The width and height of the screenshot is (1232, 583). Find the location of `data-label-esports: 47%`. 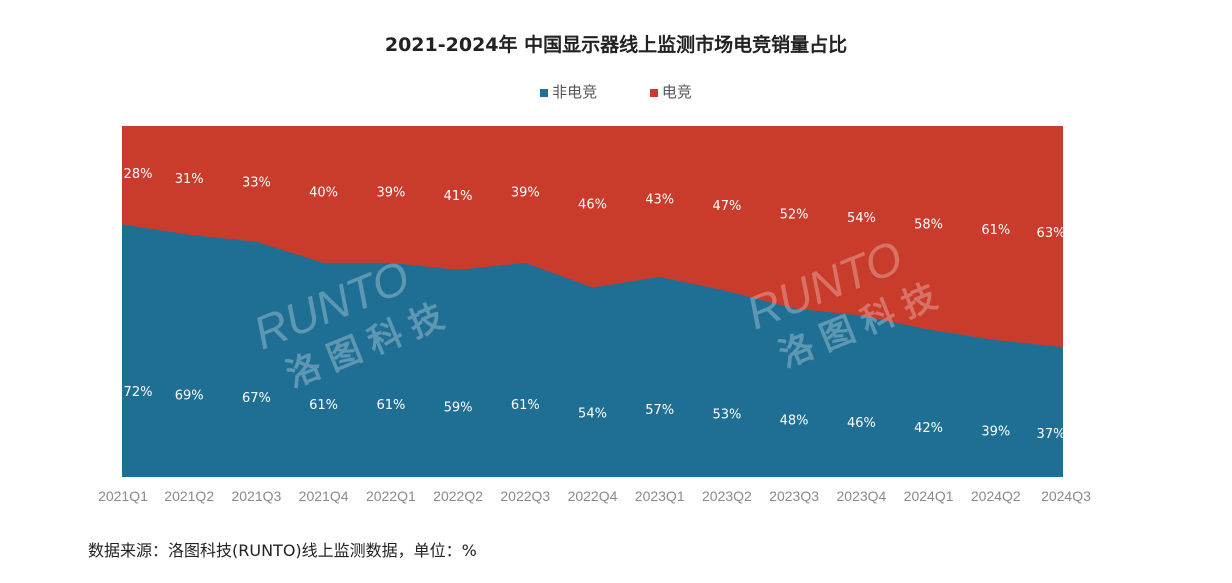

data-label-esports: 47% is located at coordinates (726, 206).